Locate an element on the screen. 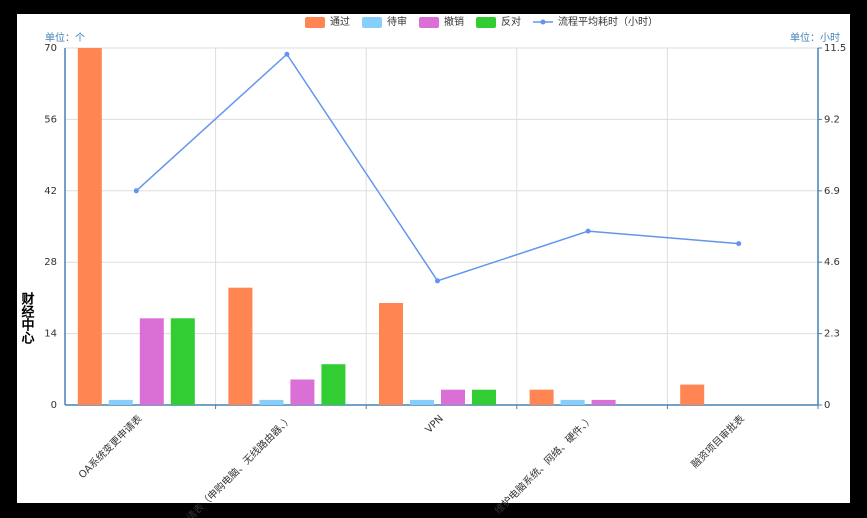  y2-tick-label: 6.9 is located at coordinates (832, 191).